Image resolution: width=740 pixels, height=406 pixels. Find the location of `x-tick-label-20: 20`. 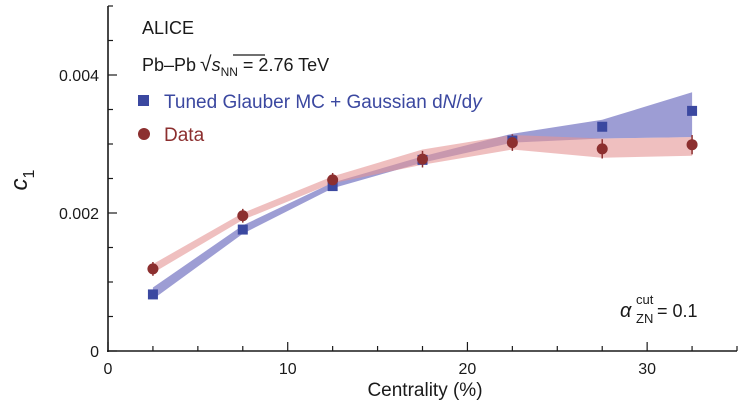

x-tick-label-20: 20 is located at coordinates (468, 369).